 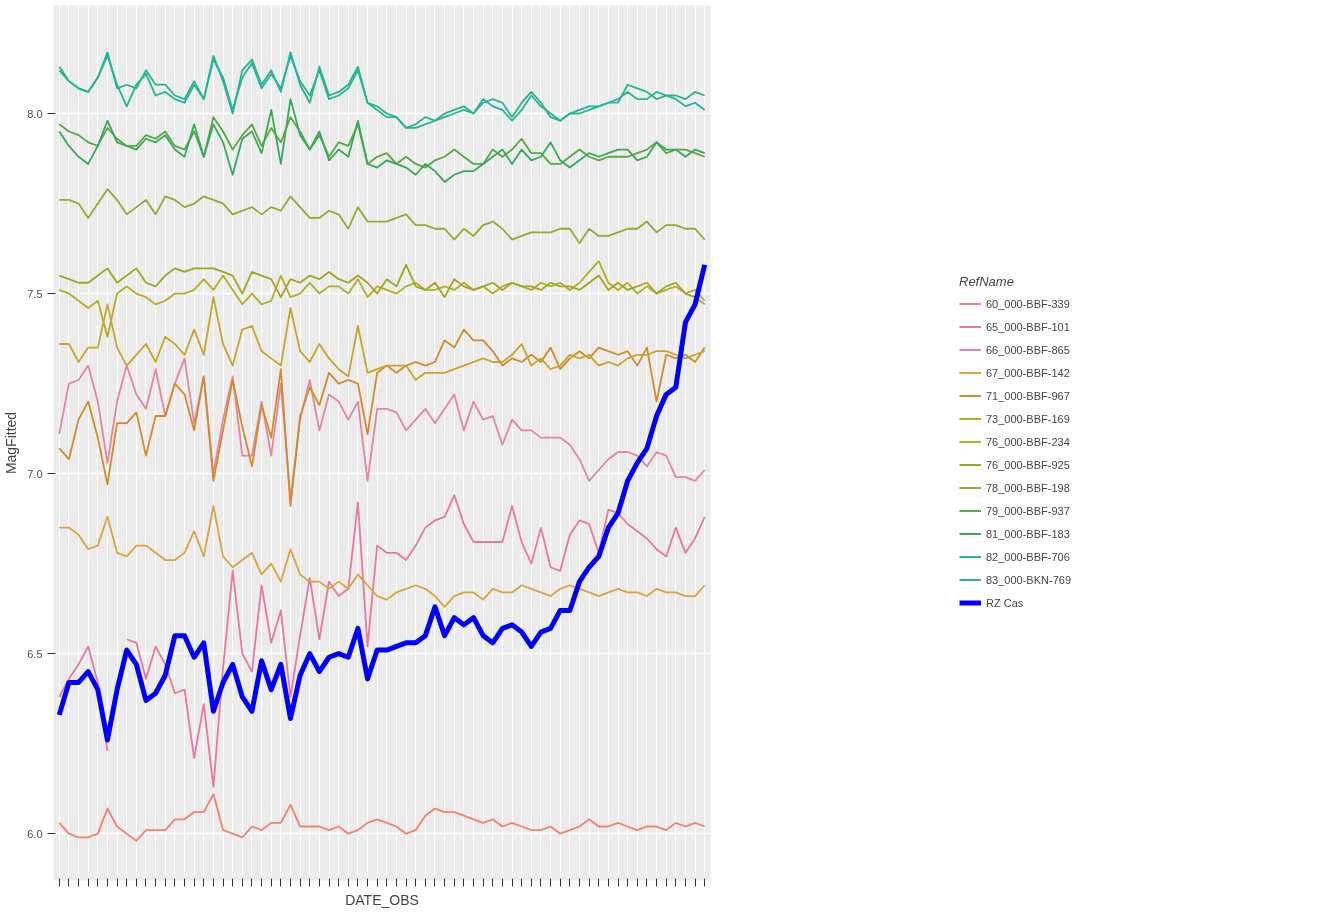 What do you see at coordinates (1027, 418) in the screenshot?
I see `legend-label: 73_000-BBF-169` at bounding box center [1027, 418].